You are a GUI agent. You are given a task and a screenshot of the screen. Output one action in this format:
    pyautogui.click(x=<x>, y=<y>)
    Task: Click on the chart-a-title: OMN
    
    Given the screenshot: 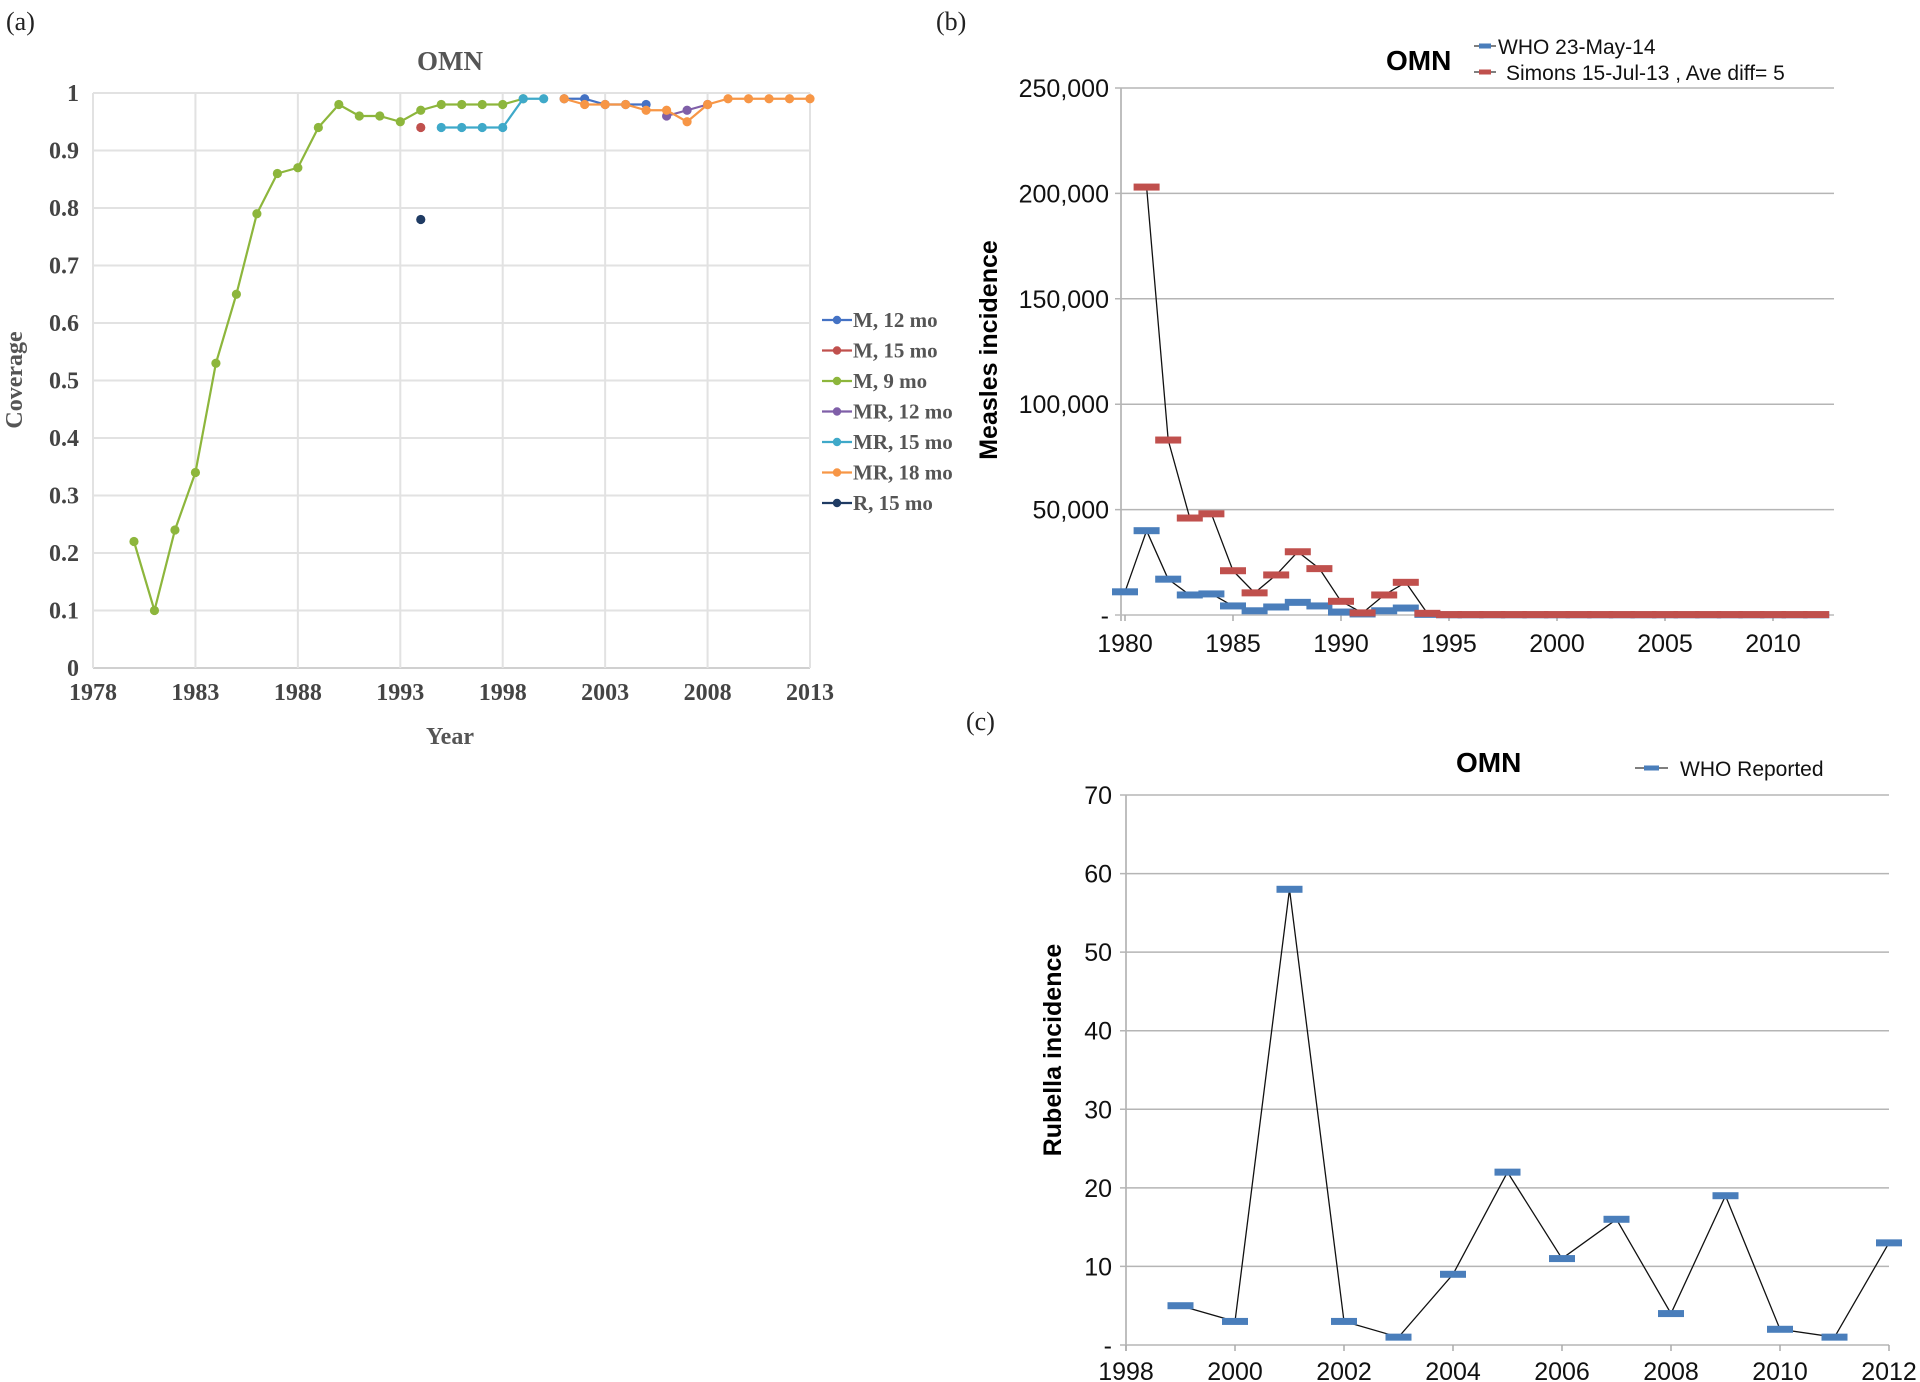 What is the action you would take?
    pyautogui.click(x=450, y=61)
    